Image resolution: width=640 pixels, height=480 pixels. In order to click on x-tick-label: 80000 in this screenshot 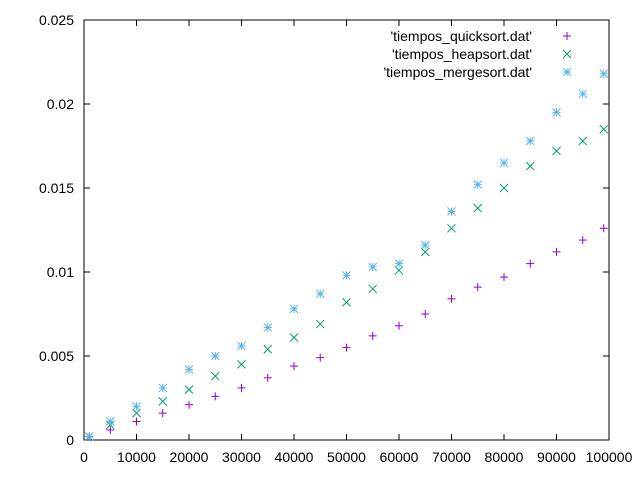, I will do `click(504, 457)`.